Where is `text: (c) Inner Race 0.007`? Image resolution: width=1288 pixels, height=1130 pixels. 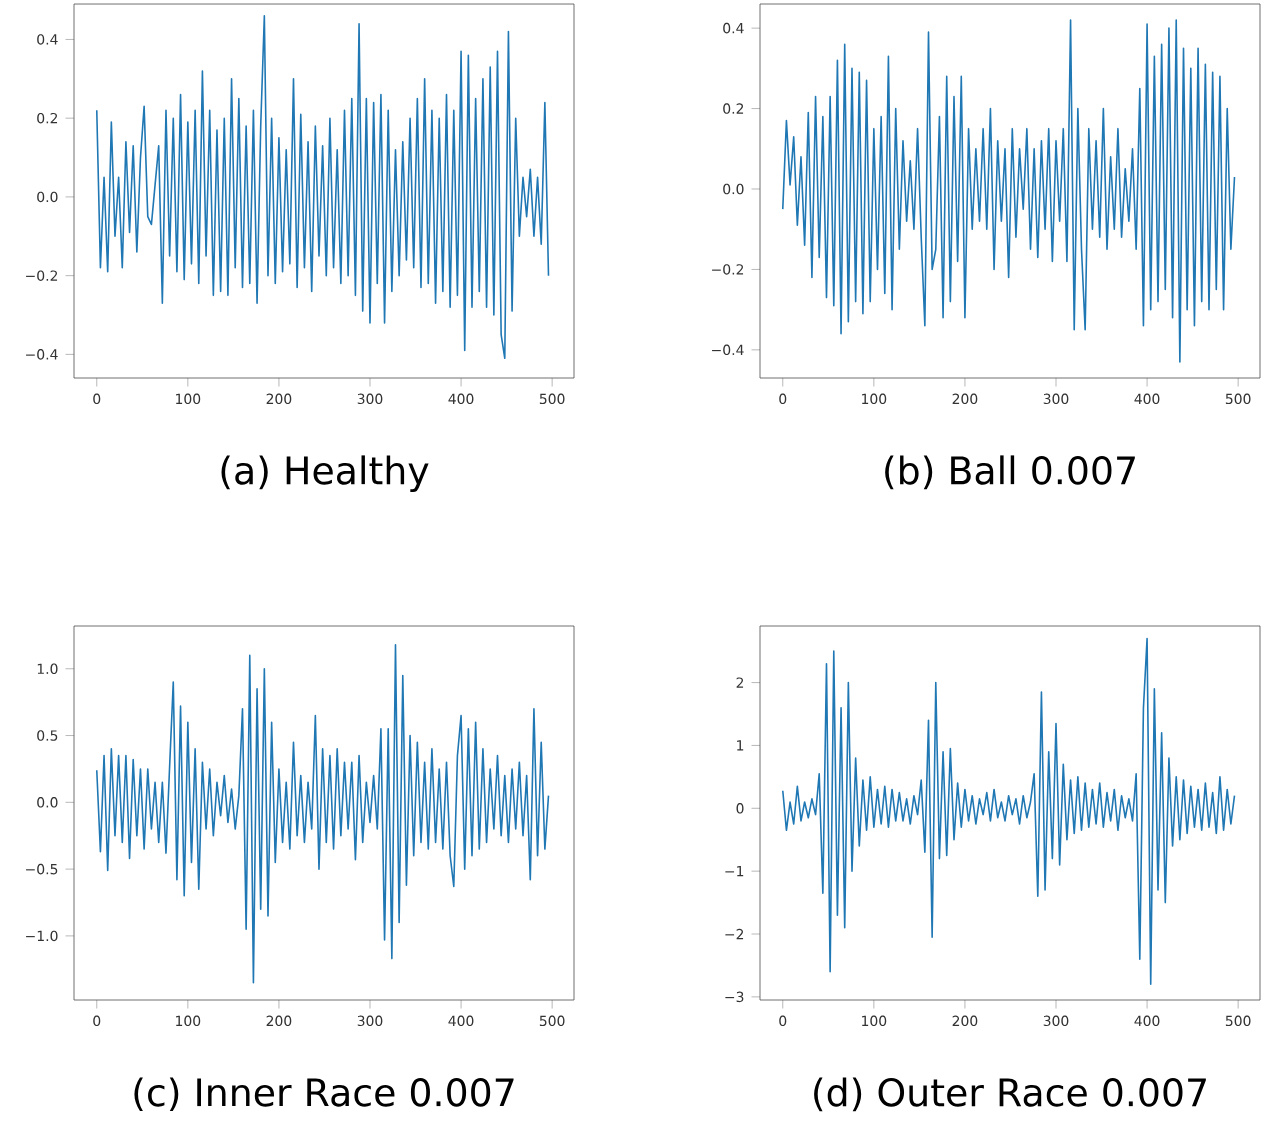
text: (c) Inner Race 0.007 is located at coordinates (324, 1094).